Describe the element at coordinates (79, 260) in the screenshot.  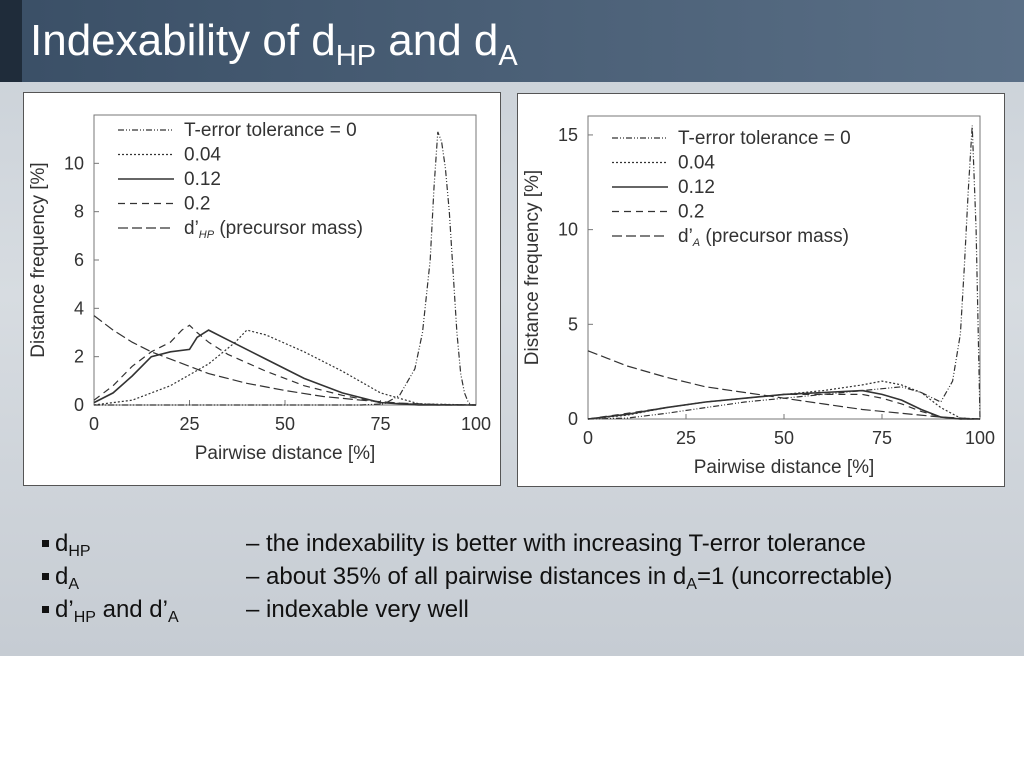
I see `y-tick-label: 6` at that location.